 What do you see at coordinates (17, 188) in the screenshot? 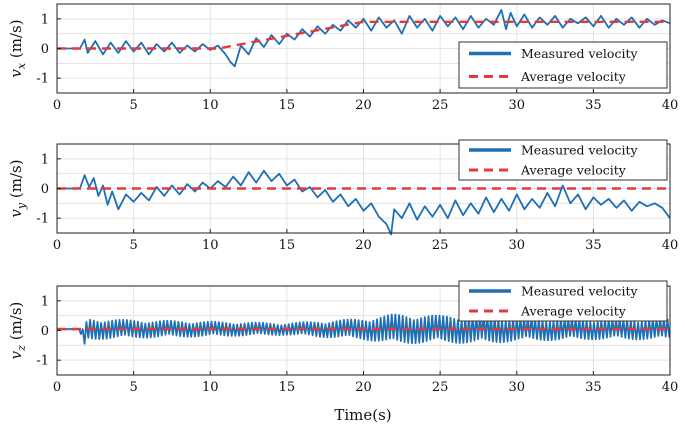
I see `y-axis-label: vy (m/s)` at bounding box center [17, 188].